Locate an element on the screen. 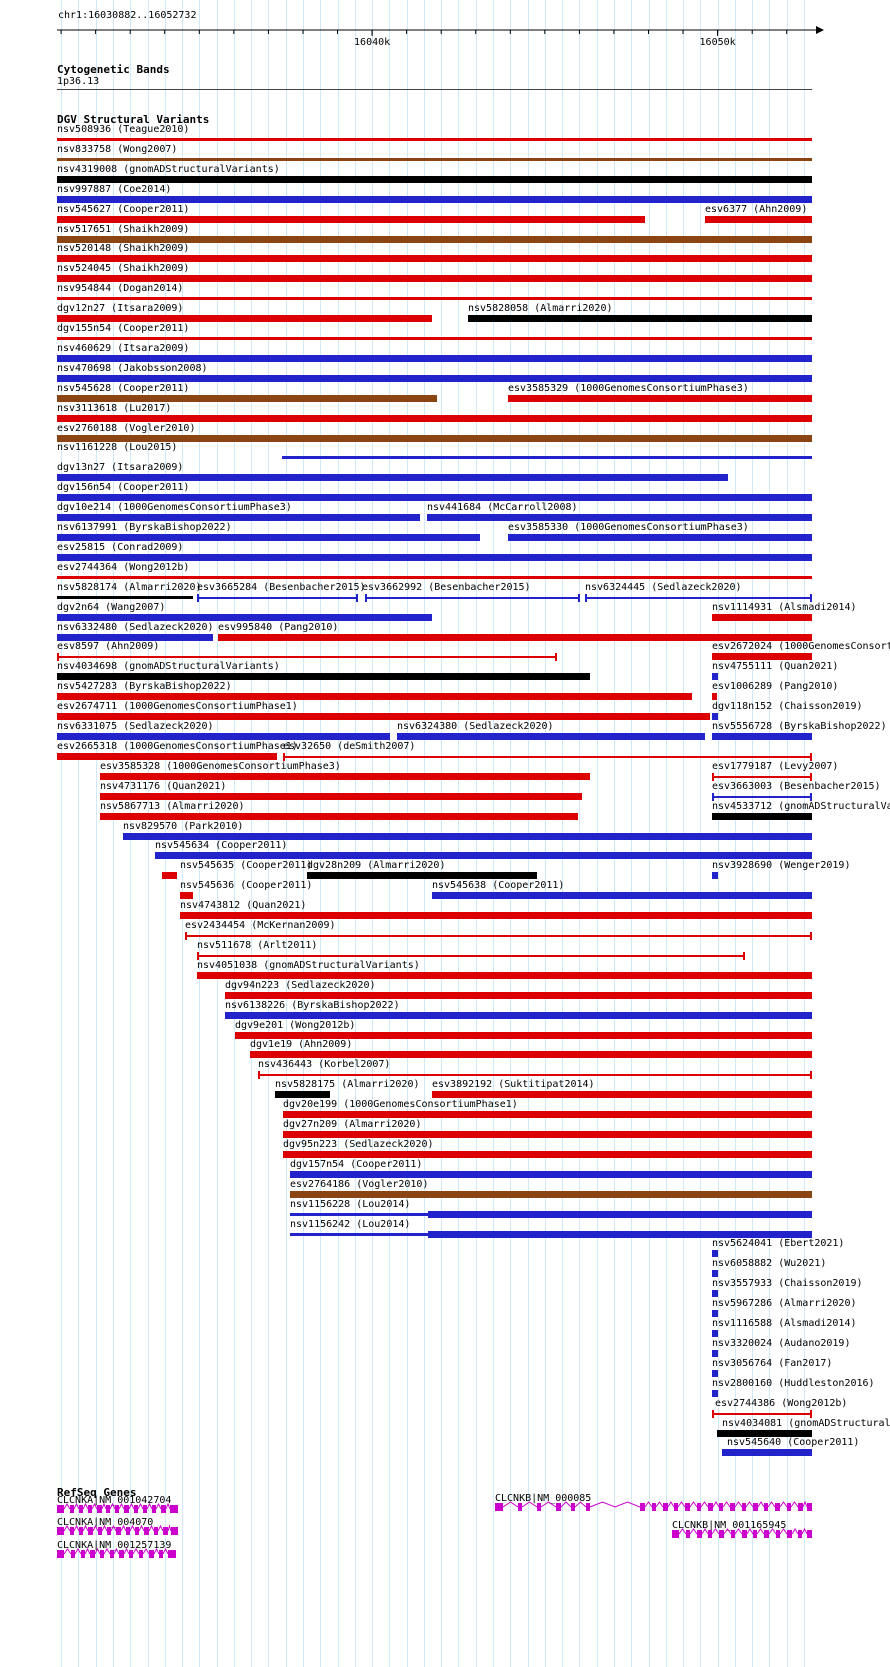  variant-label: nsv4533712 (gnomADStructuralVariants) is located at coordinates (801, 806).